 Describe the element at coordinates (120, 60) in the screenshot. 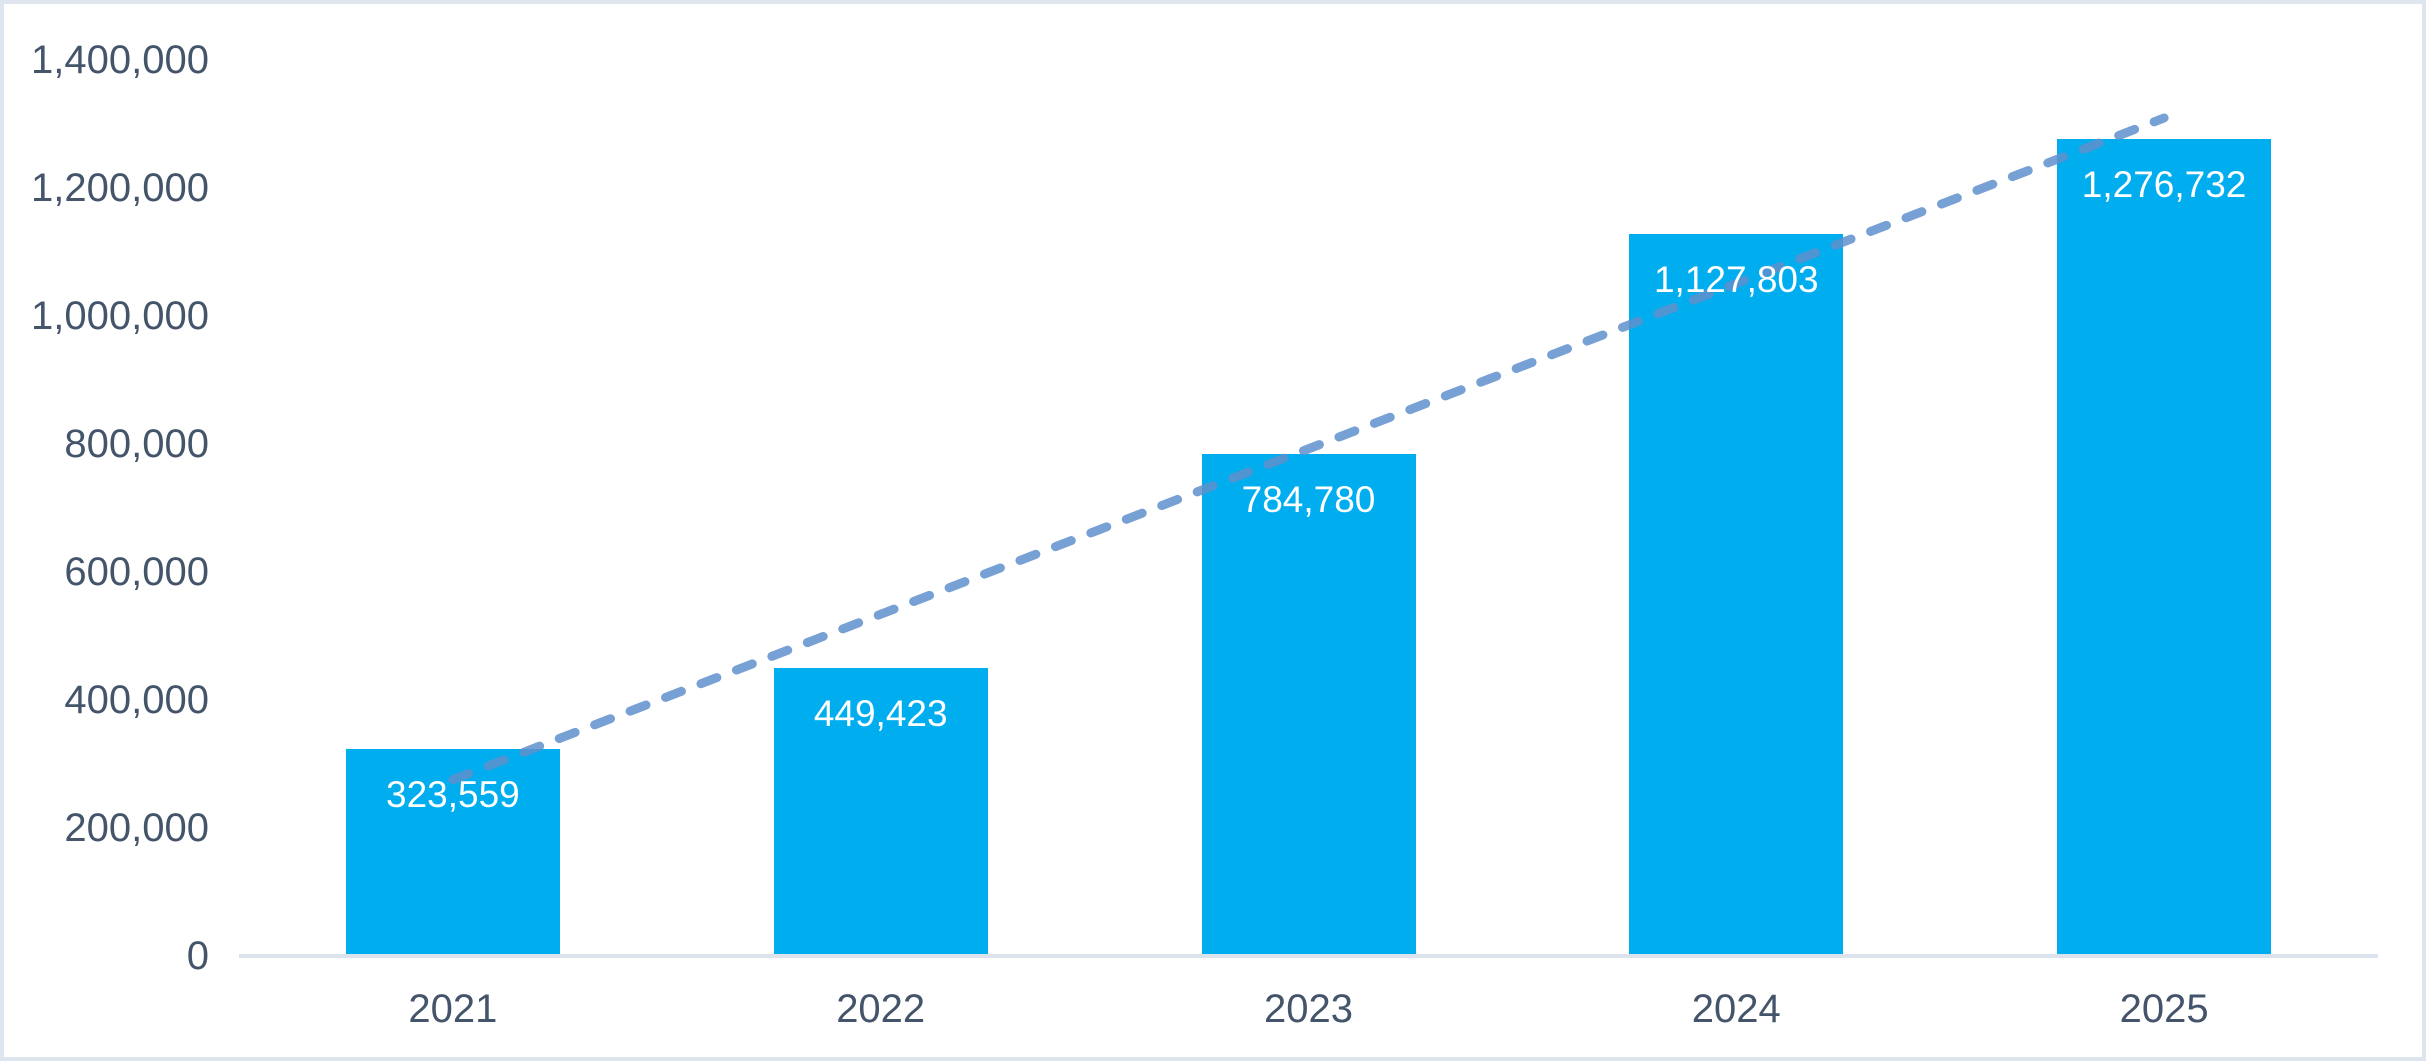

I see `y-axis-tick-label: 1,400,000` at that location.